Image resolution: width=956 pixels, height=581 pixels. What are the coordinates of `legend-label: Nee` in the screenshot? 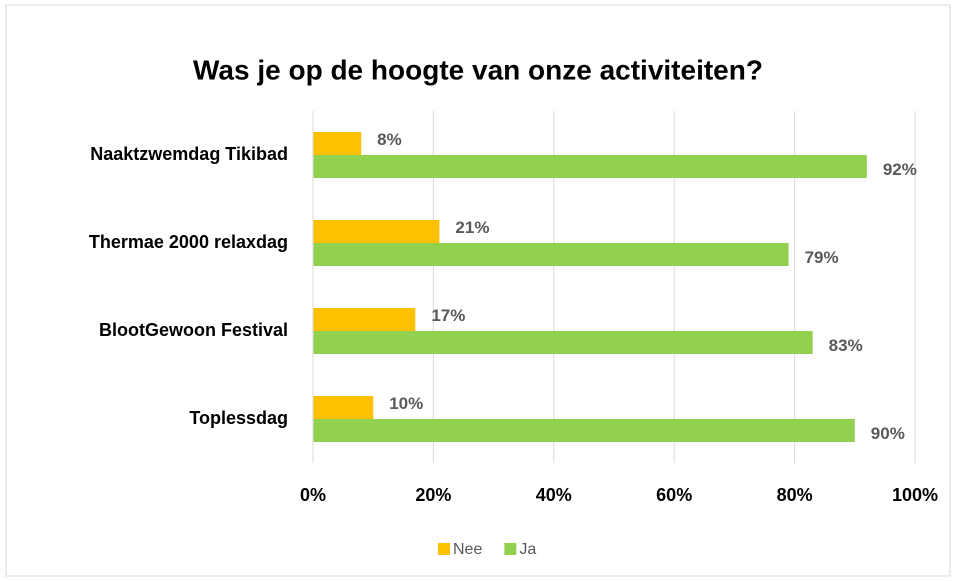 It's located at (467, 549).